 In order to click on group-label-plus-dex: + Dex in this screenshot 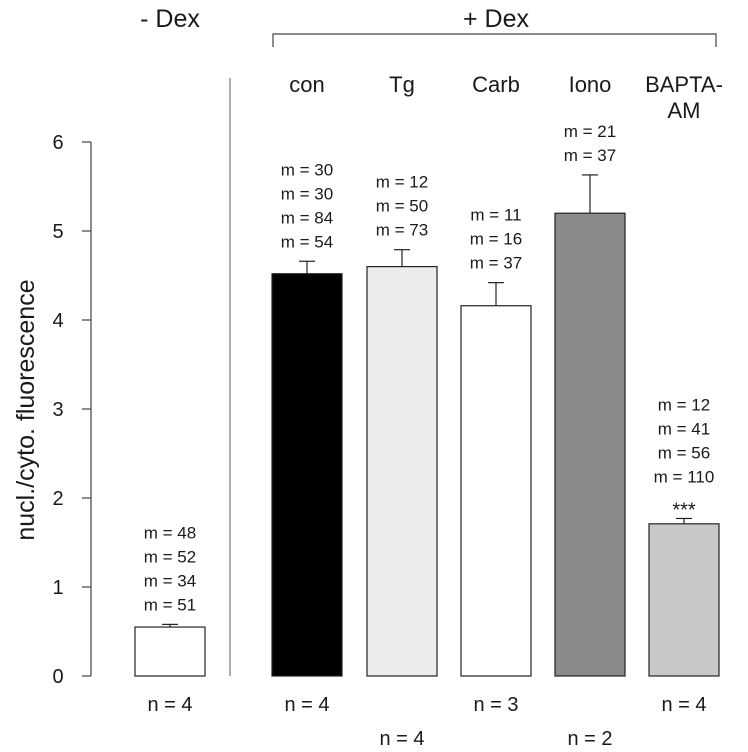, I will do `click(496, 19)`.